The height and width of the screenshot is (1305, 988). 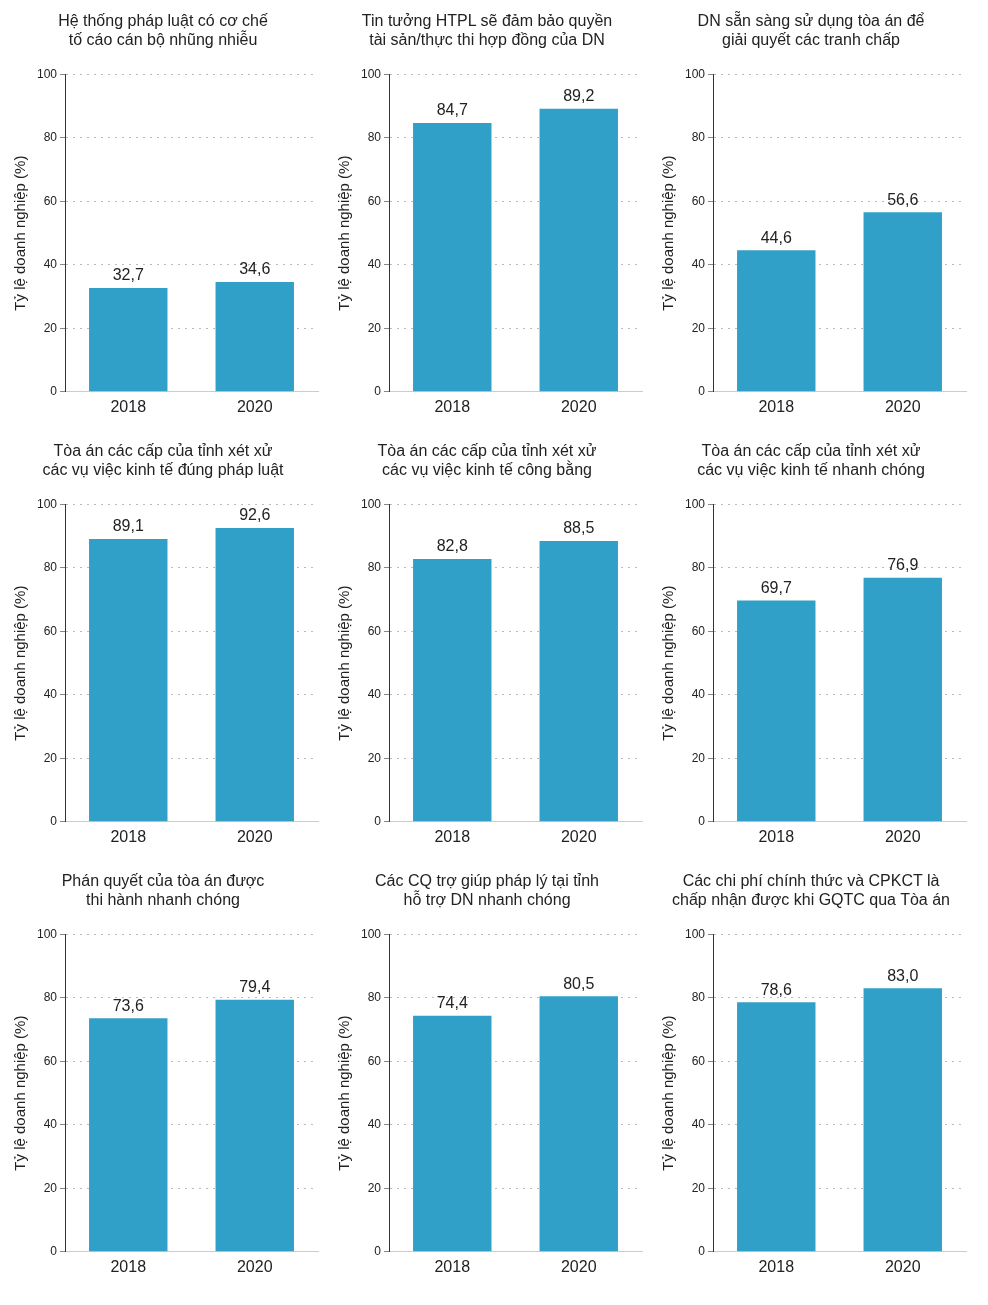 What do you see at coordinates (487, 460) in the screenshot?
I see `chart-title: Tòa án các cấp của tỉnh xét xử các vụ việc kinh tế công bằng` at bounding box center [487, 460].